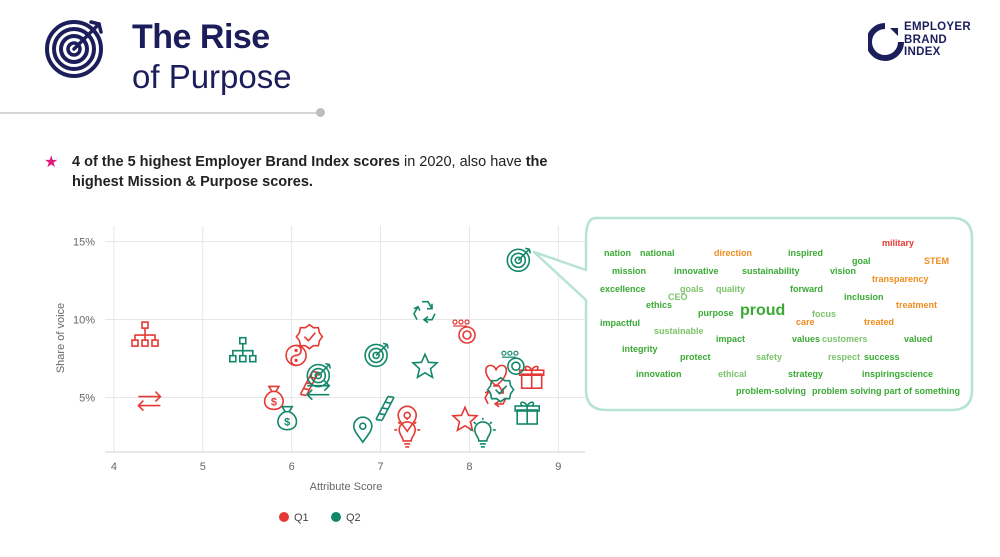  Describe the element at coordinates (320, 518) in the screenshot. I see `chart-legend: Q1 Q2` at that location.